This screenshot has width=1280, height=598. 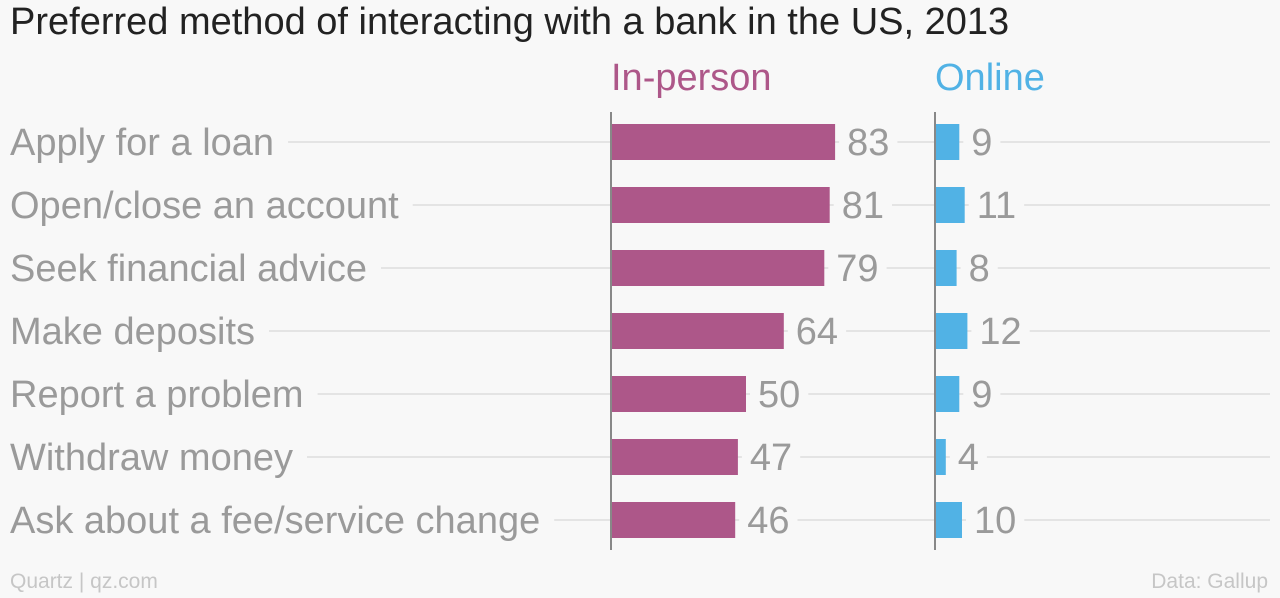 I want to click on bar-in-person-ask-about-a-fee-service-change, so click(x=673, y=520).